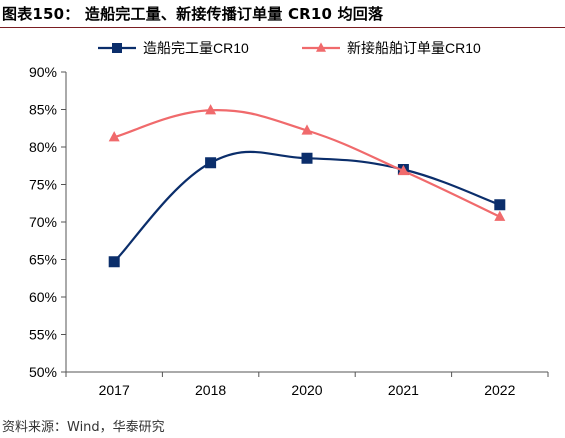 Image resolution: width=565 pixels, height=438 pixels. What do you see at coordinates (210, 390) in the screenshot?
I see `x-tick-label: 2018` at bounding box center [210, 390].